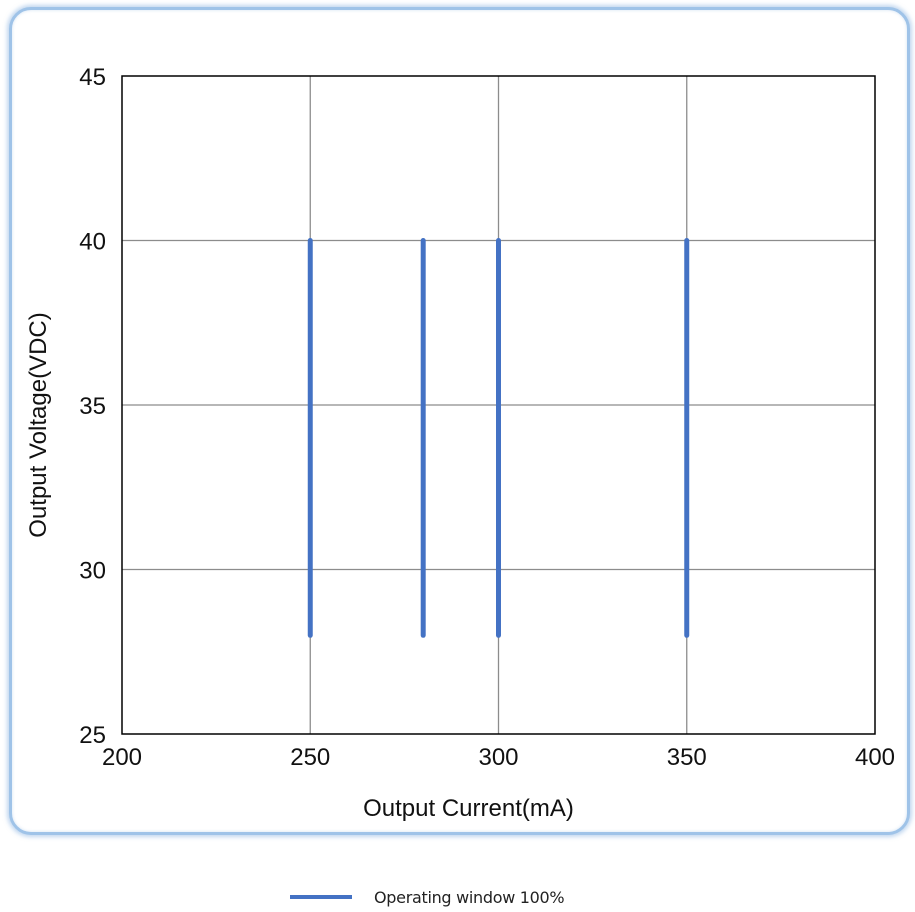  Describe the element at coordinates (92, 735) in the screenshot. I see `y-tick-label: 25` at that location.